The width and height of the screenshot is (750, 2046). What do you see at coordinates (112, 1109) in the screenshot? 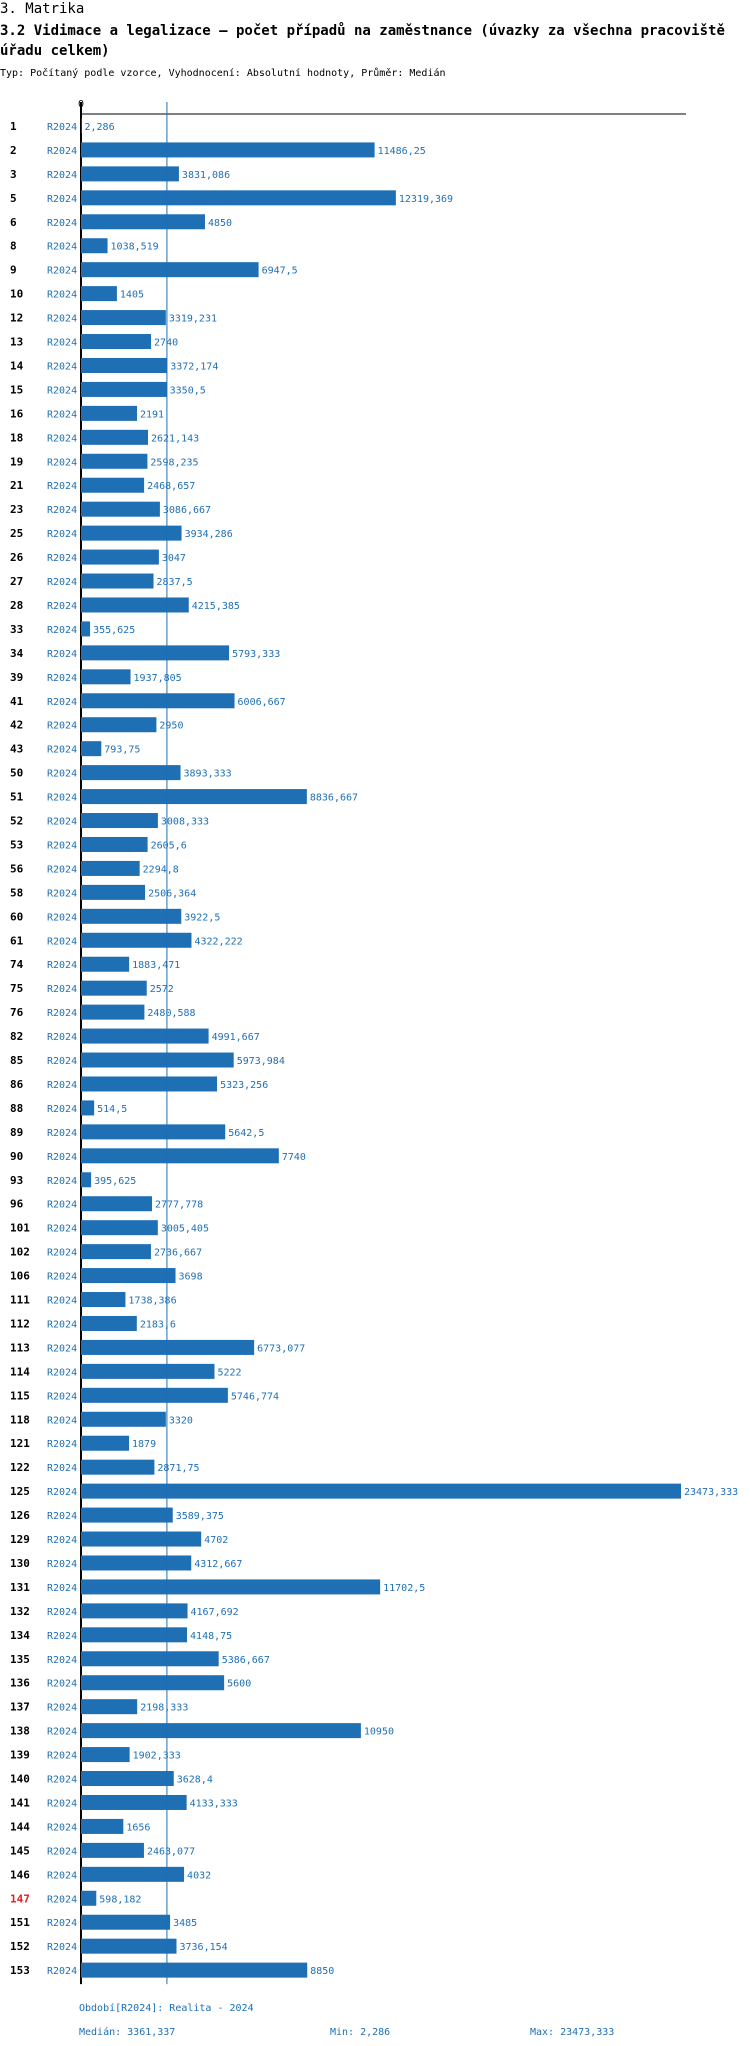
I see `value-label: 514,5` at bounding box center [112, 1109].